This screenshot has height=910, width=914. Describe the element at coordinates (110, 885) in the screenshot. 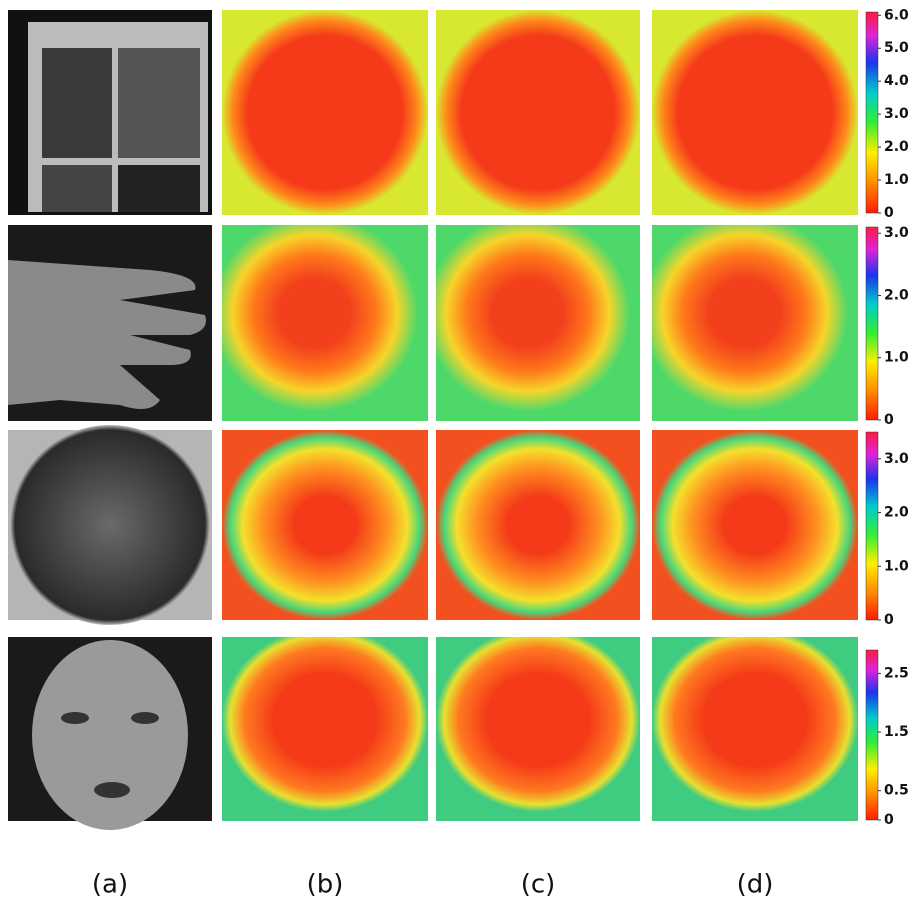

I see `column-label: (a)` at that location.